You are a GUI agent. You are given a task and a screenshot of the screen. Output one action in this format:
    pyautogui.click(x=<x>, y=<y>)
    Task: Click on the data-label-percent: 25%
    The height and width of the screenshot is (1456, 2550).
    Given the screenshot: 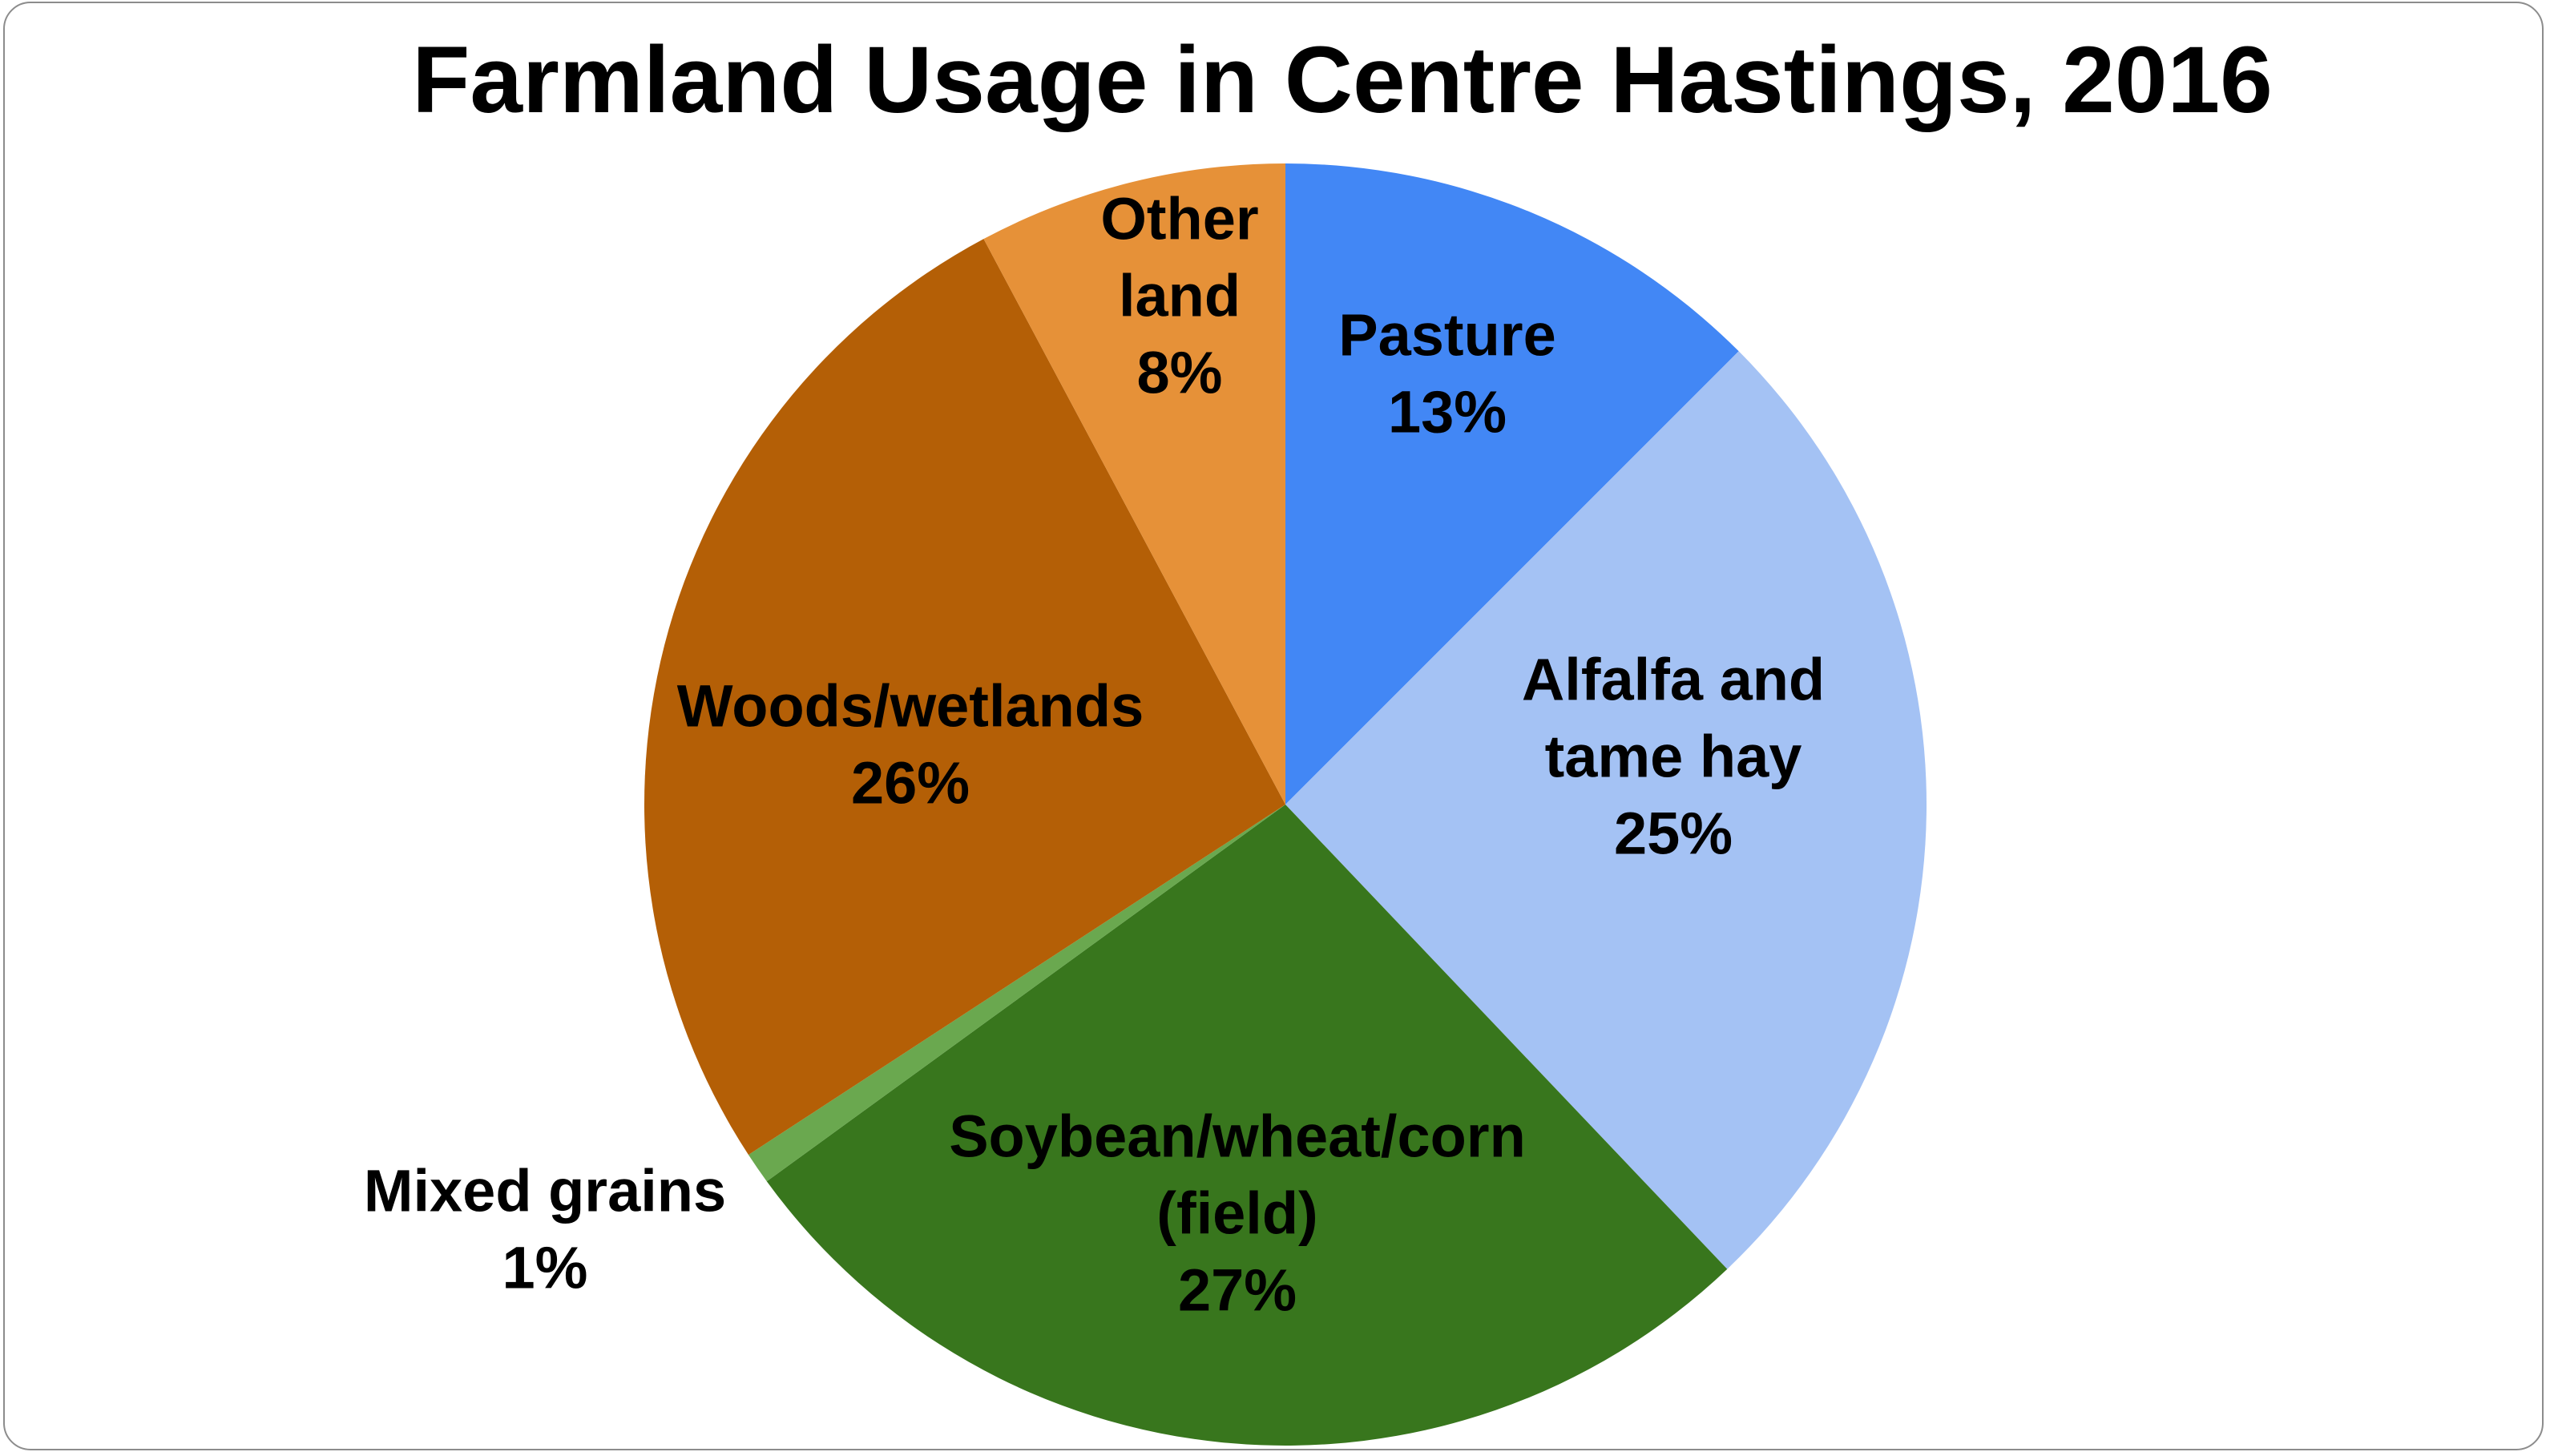 What is the action you would take?
    pyautogui.click(x=1673, y=834)
    